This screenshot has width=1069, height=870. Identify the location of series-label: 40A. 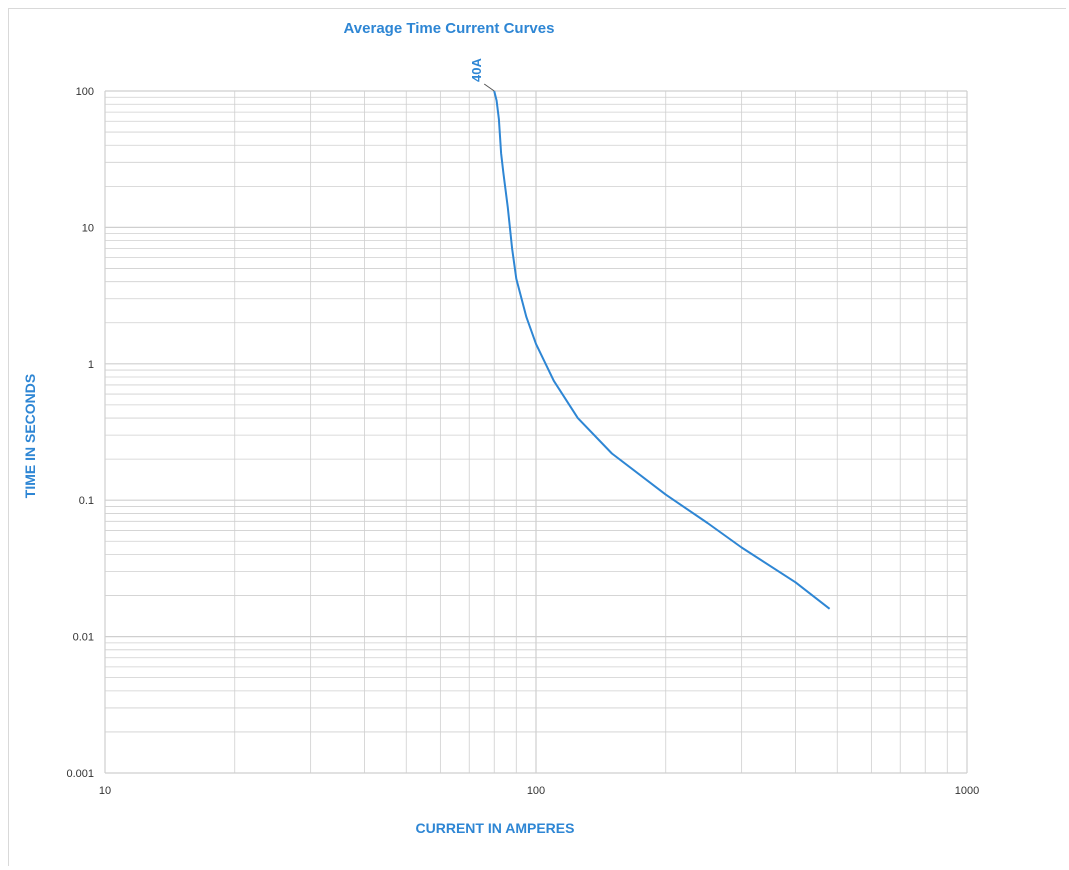
(476, 70).